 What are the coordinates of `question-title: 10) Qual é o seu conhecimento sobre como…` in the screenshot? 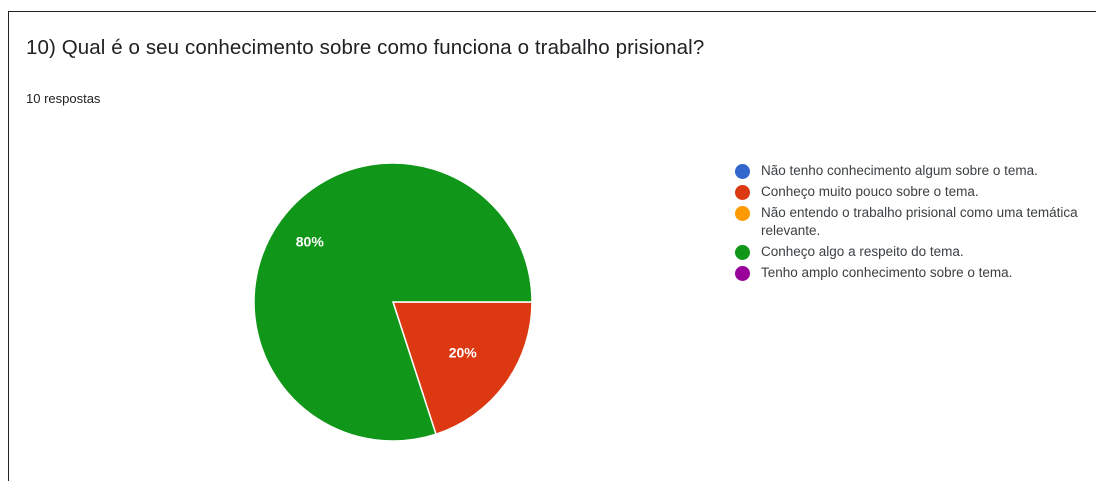 It's located at (365, 47).